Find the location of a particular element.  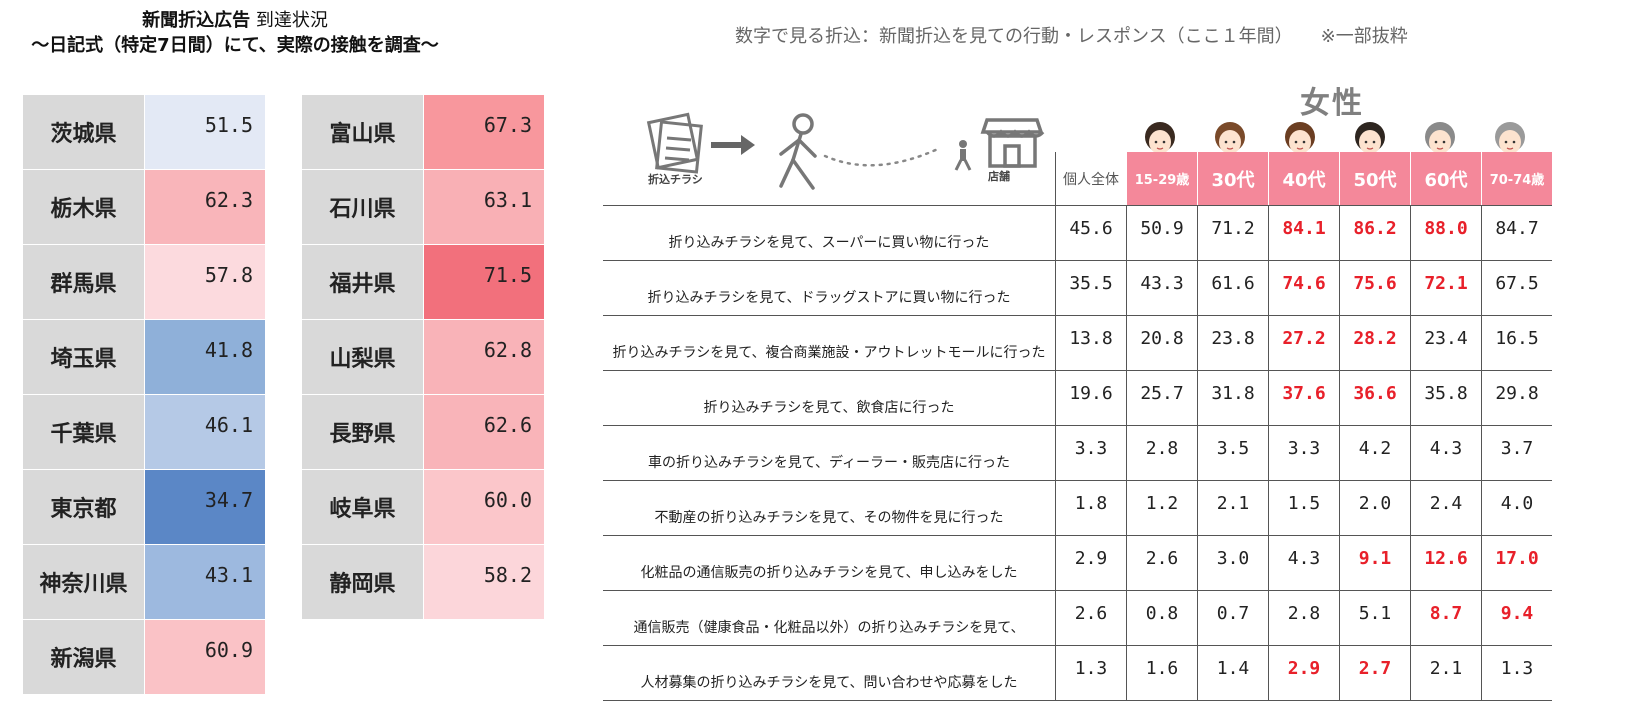

age-group-value: 1.2 is located at coordinates (1162, 508).